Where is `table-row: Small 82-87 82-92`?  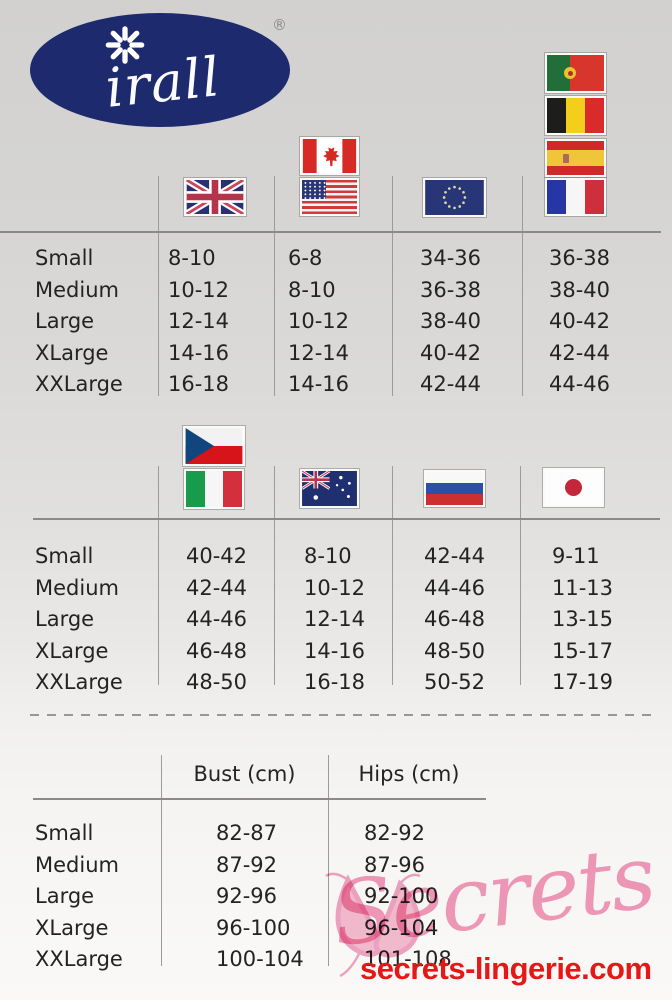 table-row: Small 82-87 82-92 is located at coordinates (336, 833).